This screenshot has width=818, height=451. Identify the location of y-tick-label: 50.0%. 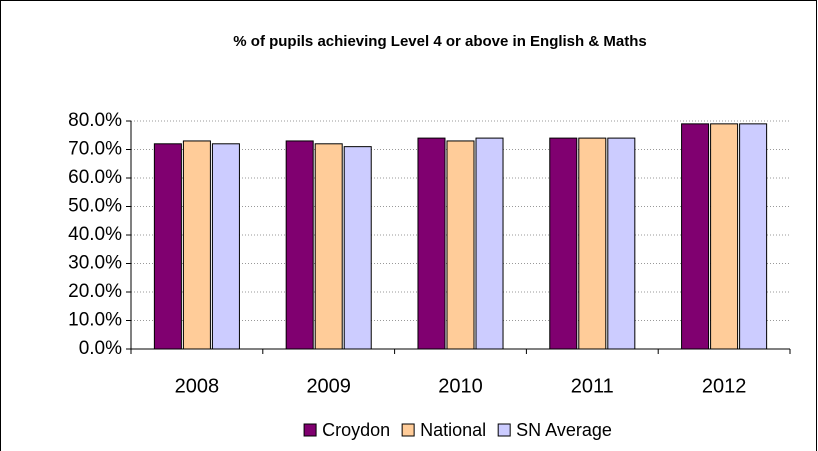
(95, 206).